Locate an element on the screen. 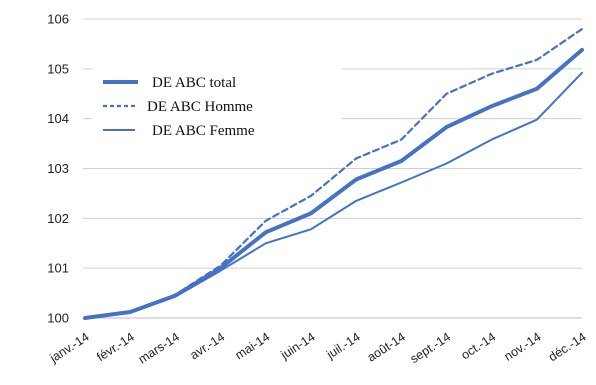 Image resolution: width=596 pixels, height=385 pixels. y-tick-label: 106 is located at coordinates (58, 19).